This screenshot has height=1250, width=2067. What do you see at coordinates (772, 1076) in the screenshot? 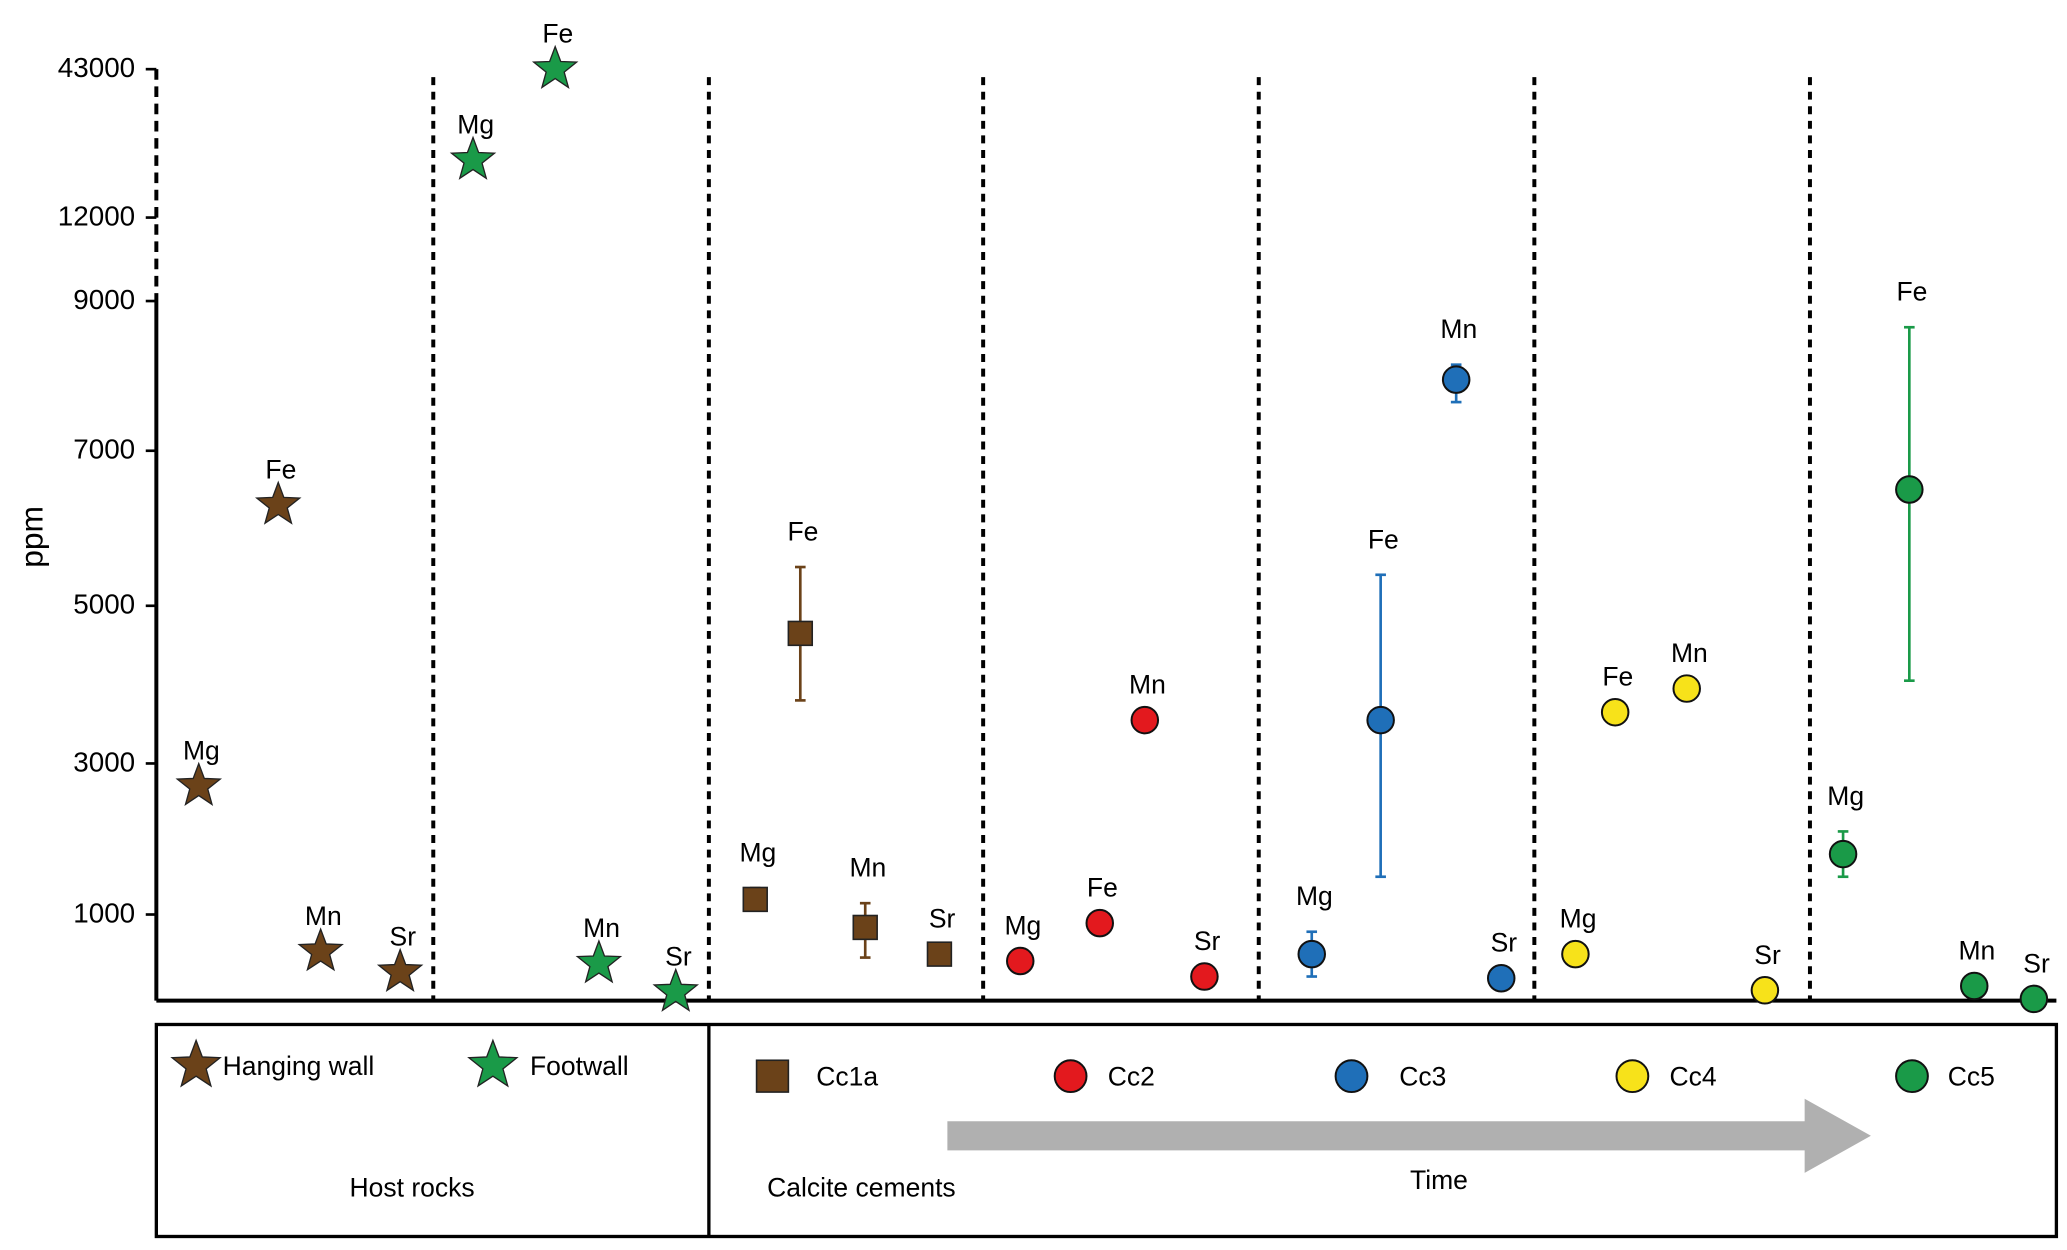
I see `legend-square-icon` at bounding box center [772, 1076].